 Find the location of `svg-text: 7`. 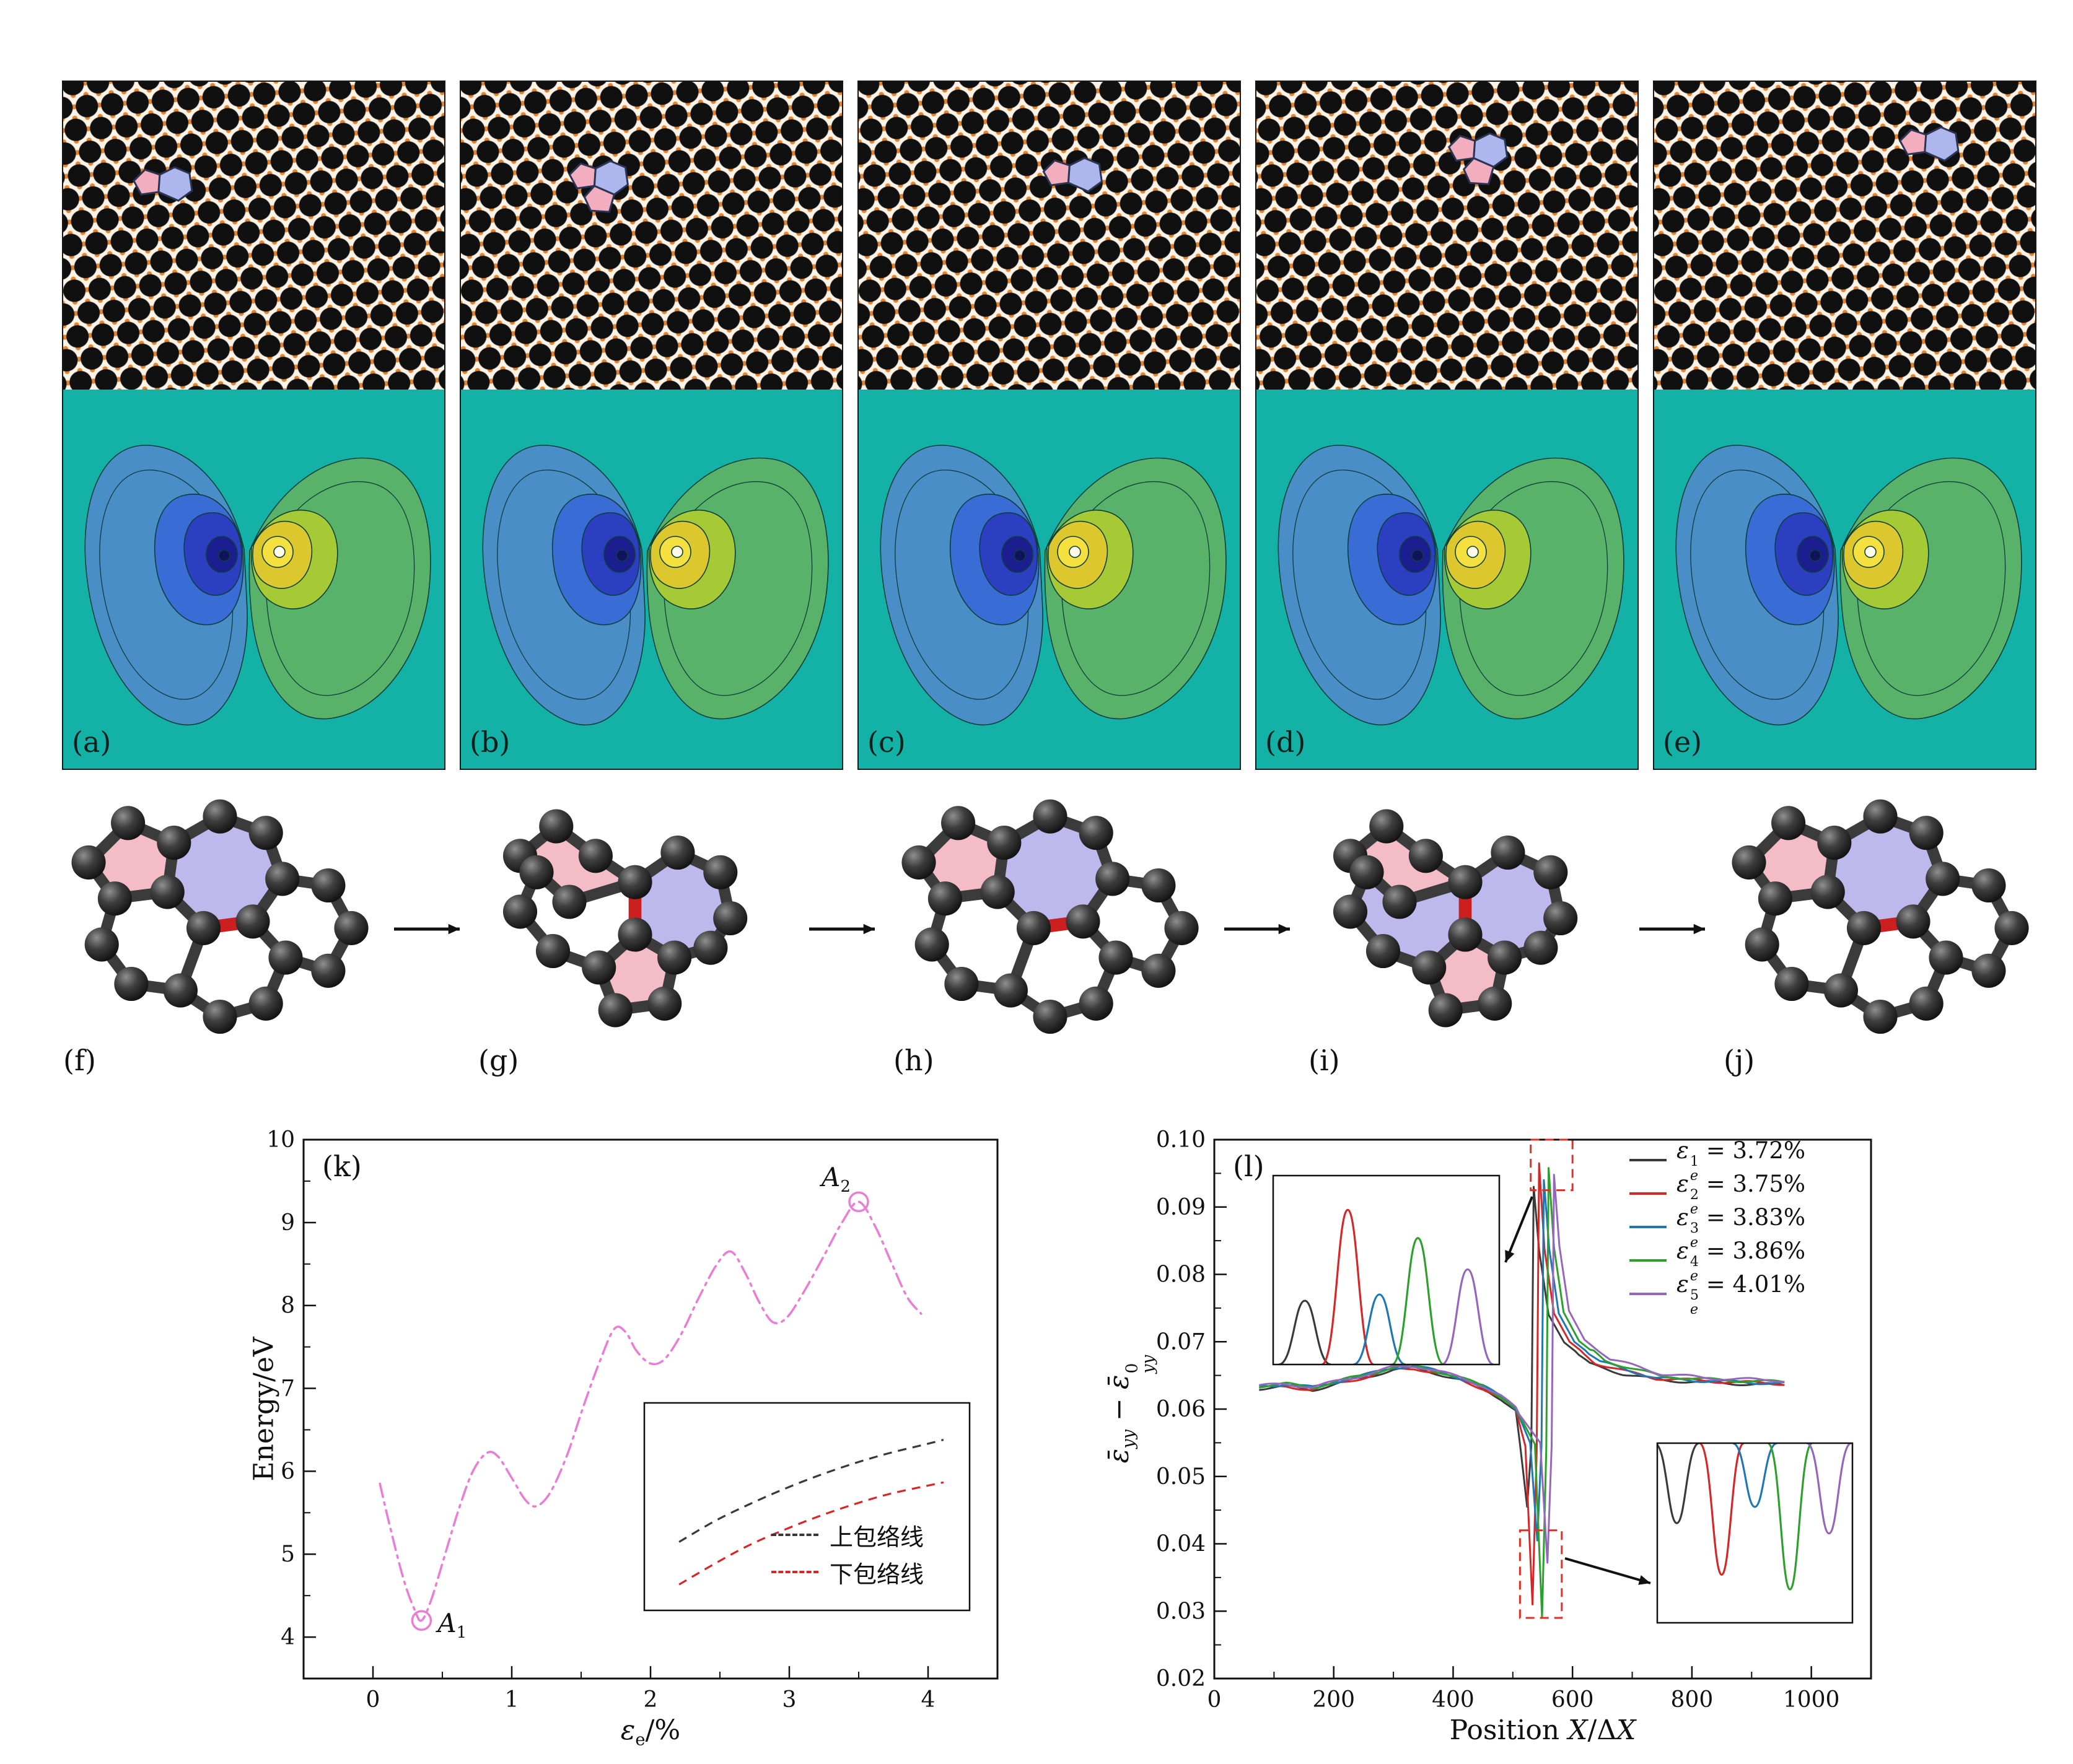

svg-text: 7 is located at coordinates (288, 1389).